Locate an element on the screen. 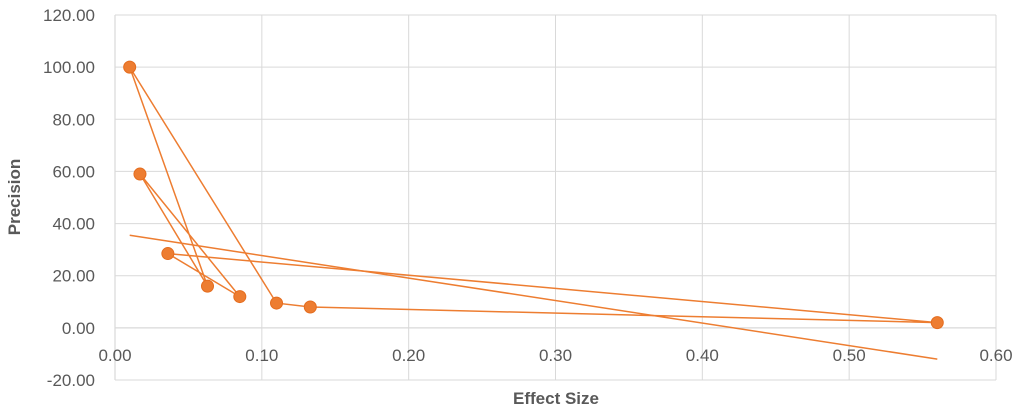 The height and width of the screenshot is (410, 1023). x-tick-label: 0.20 is located at coordinates (408, 355).